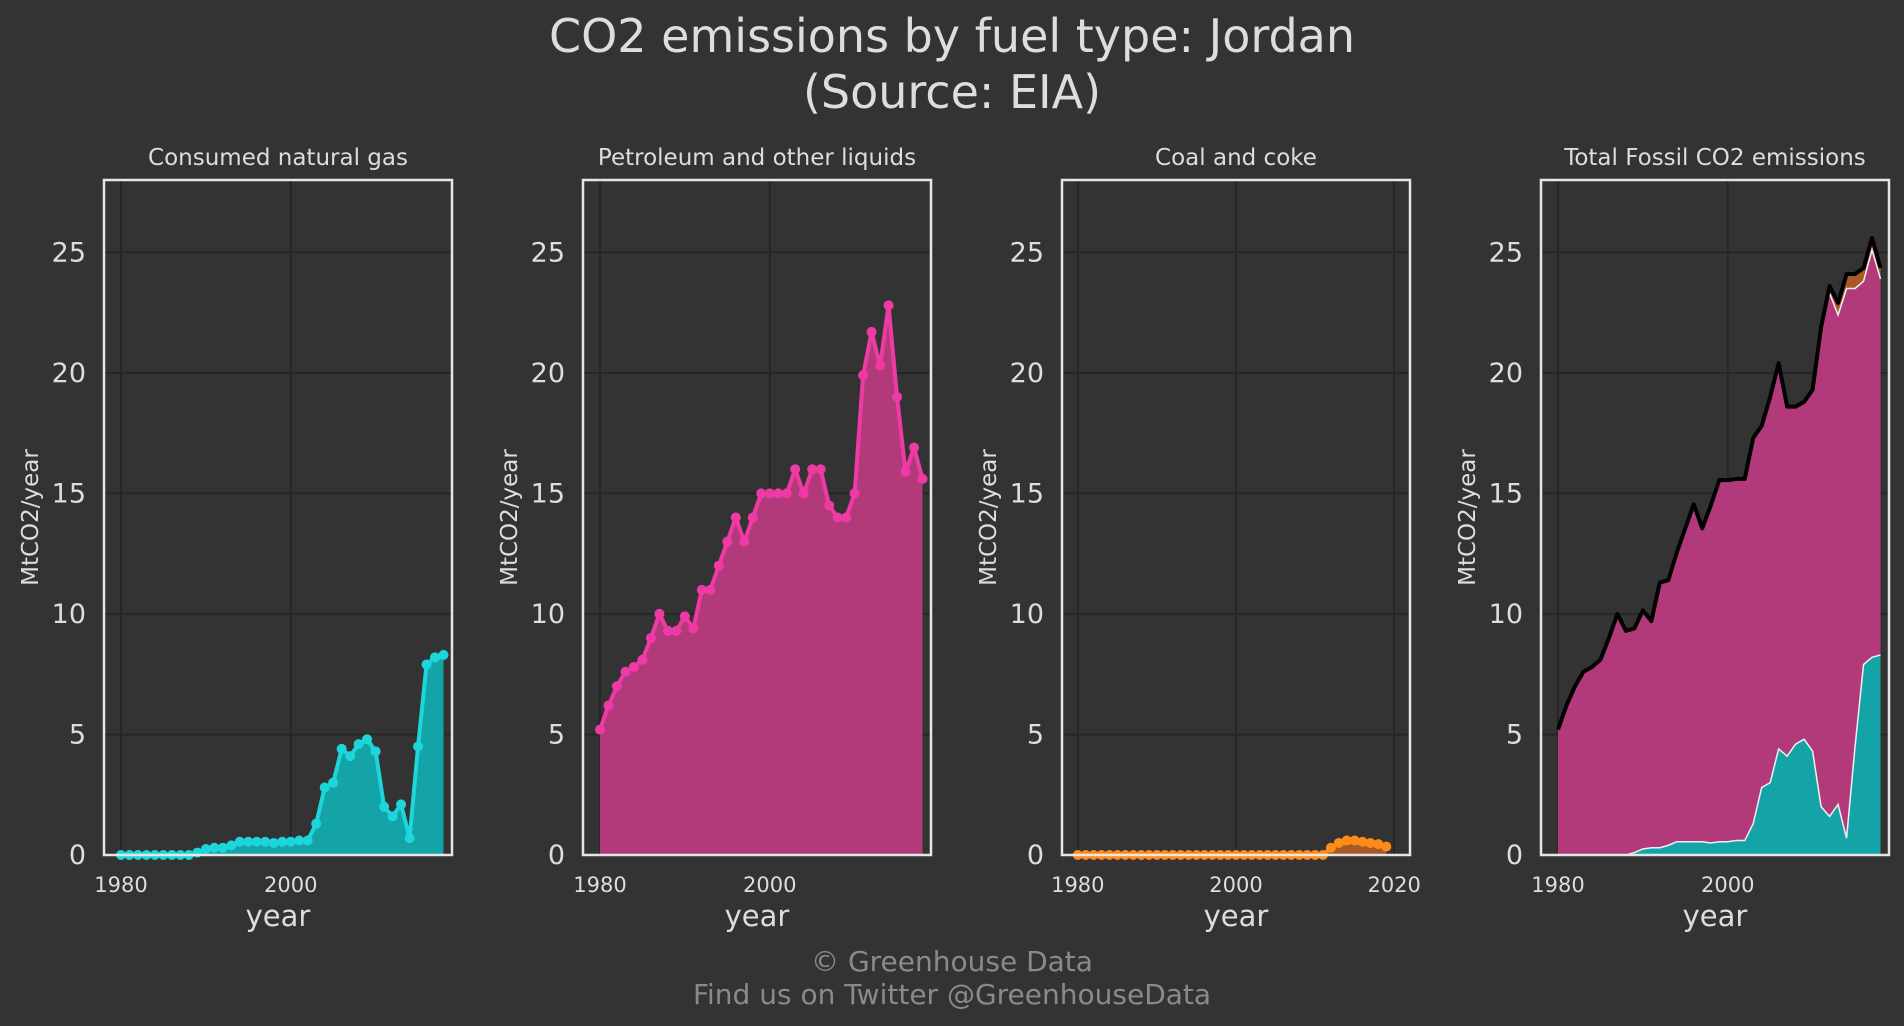 The width and height of the screenshot is (1904, 1026). I want to click on y-tick-label: 15, so click(1506, 493).